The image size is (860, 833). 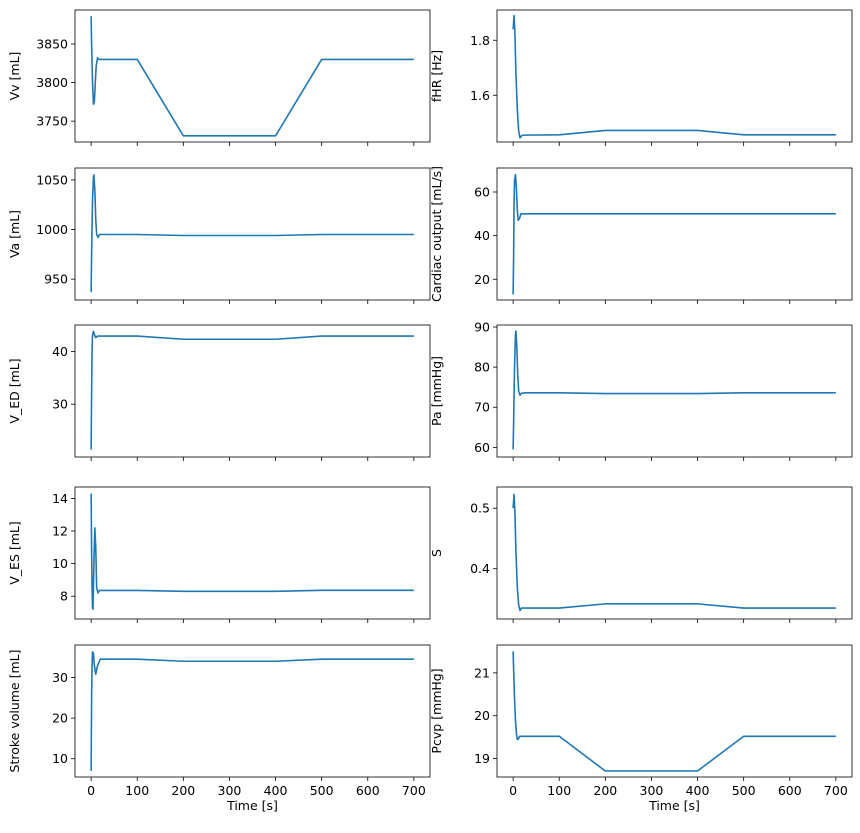 I want to click on y-tick-label: 14, so click(x=60, y=498).